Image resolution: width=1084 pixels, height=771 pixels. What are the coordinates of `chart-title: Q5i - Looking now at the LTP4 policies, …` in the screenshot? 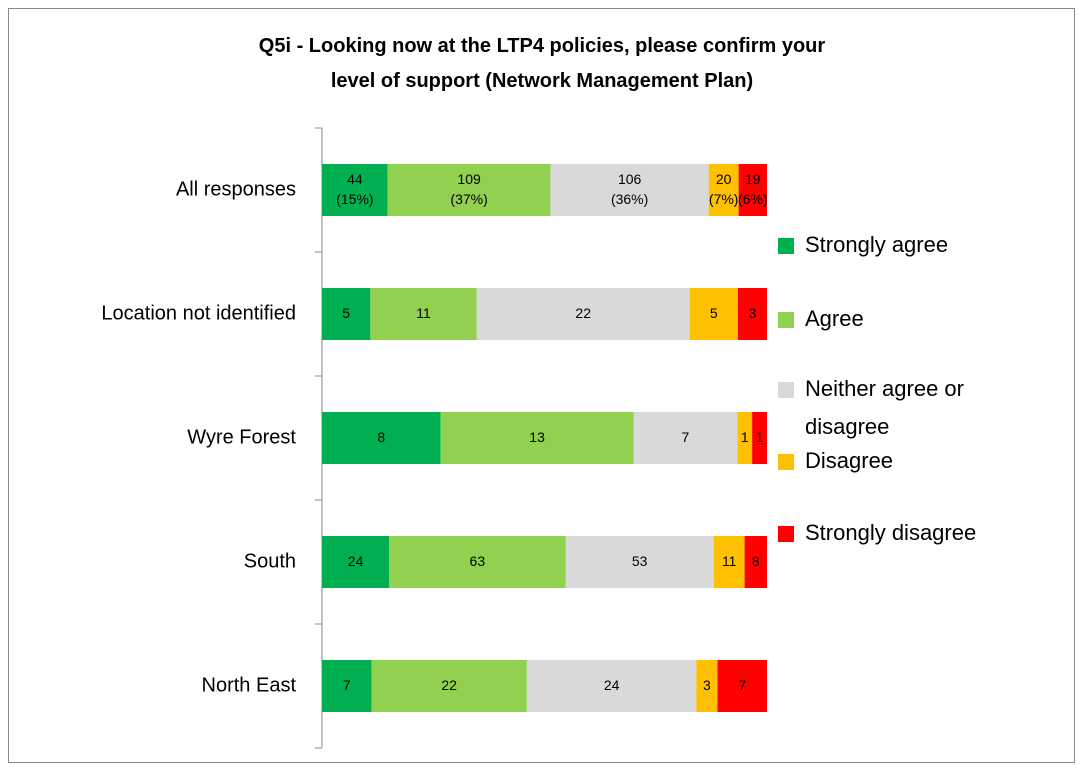 It's located at (542, 63).